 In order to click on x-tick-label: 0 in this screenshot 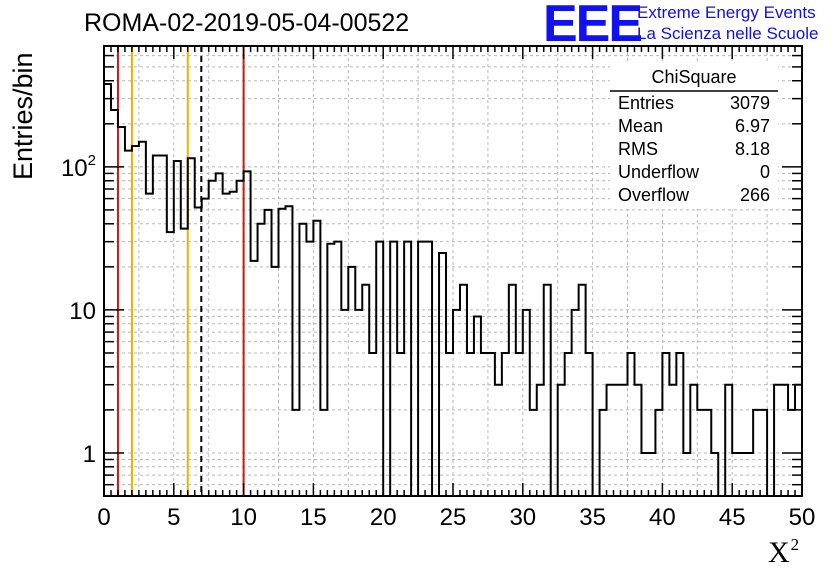, I will do `click(103, 517)`.